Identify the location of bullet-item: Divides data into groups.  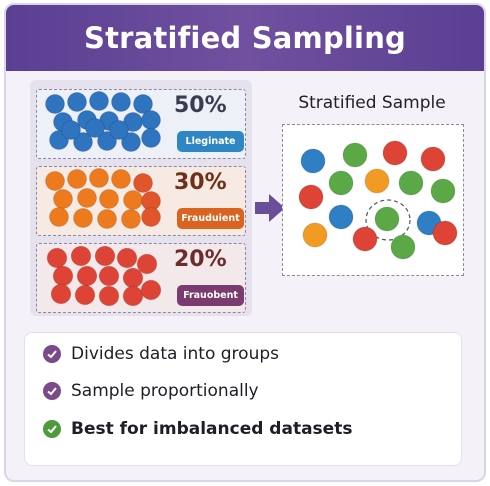
(161, 354).